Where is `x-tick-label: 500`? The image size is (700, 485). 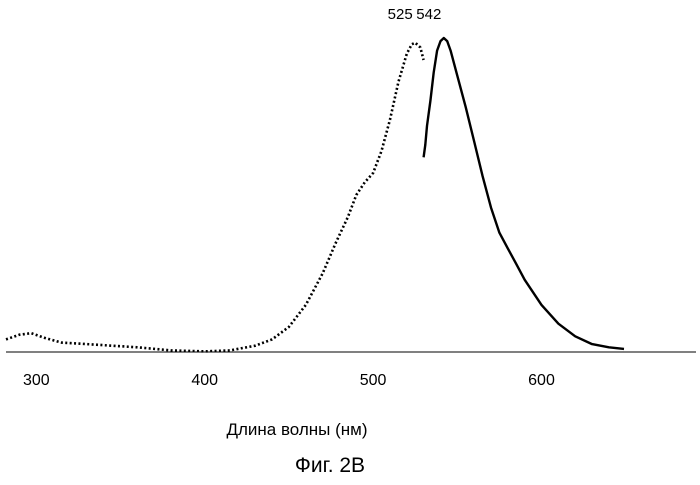 x-tick-label: 500 is located at coordinates (373, 380).